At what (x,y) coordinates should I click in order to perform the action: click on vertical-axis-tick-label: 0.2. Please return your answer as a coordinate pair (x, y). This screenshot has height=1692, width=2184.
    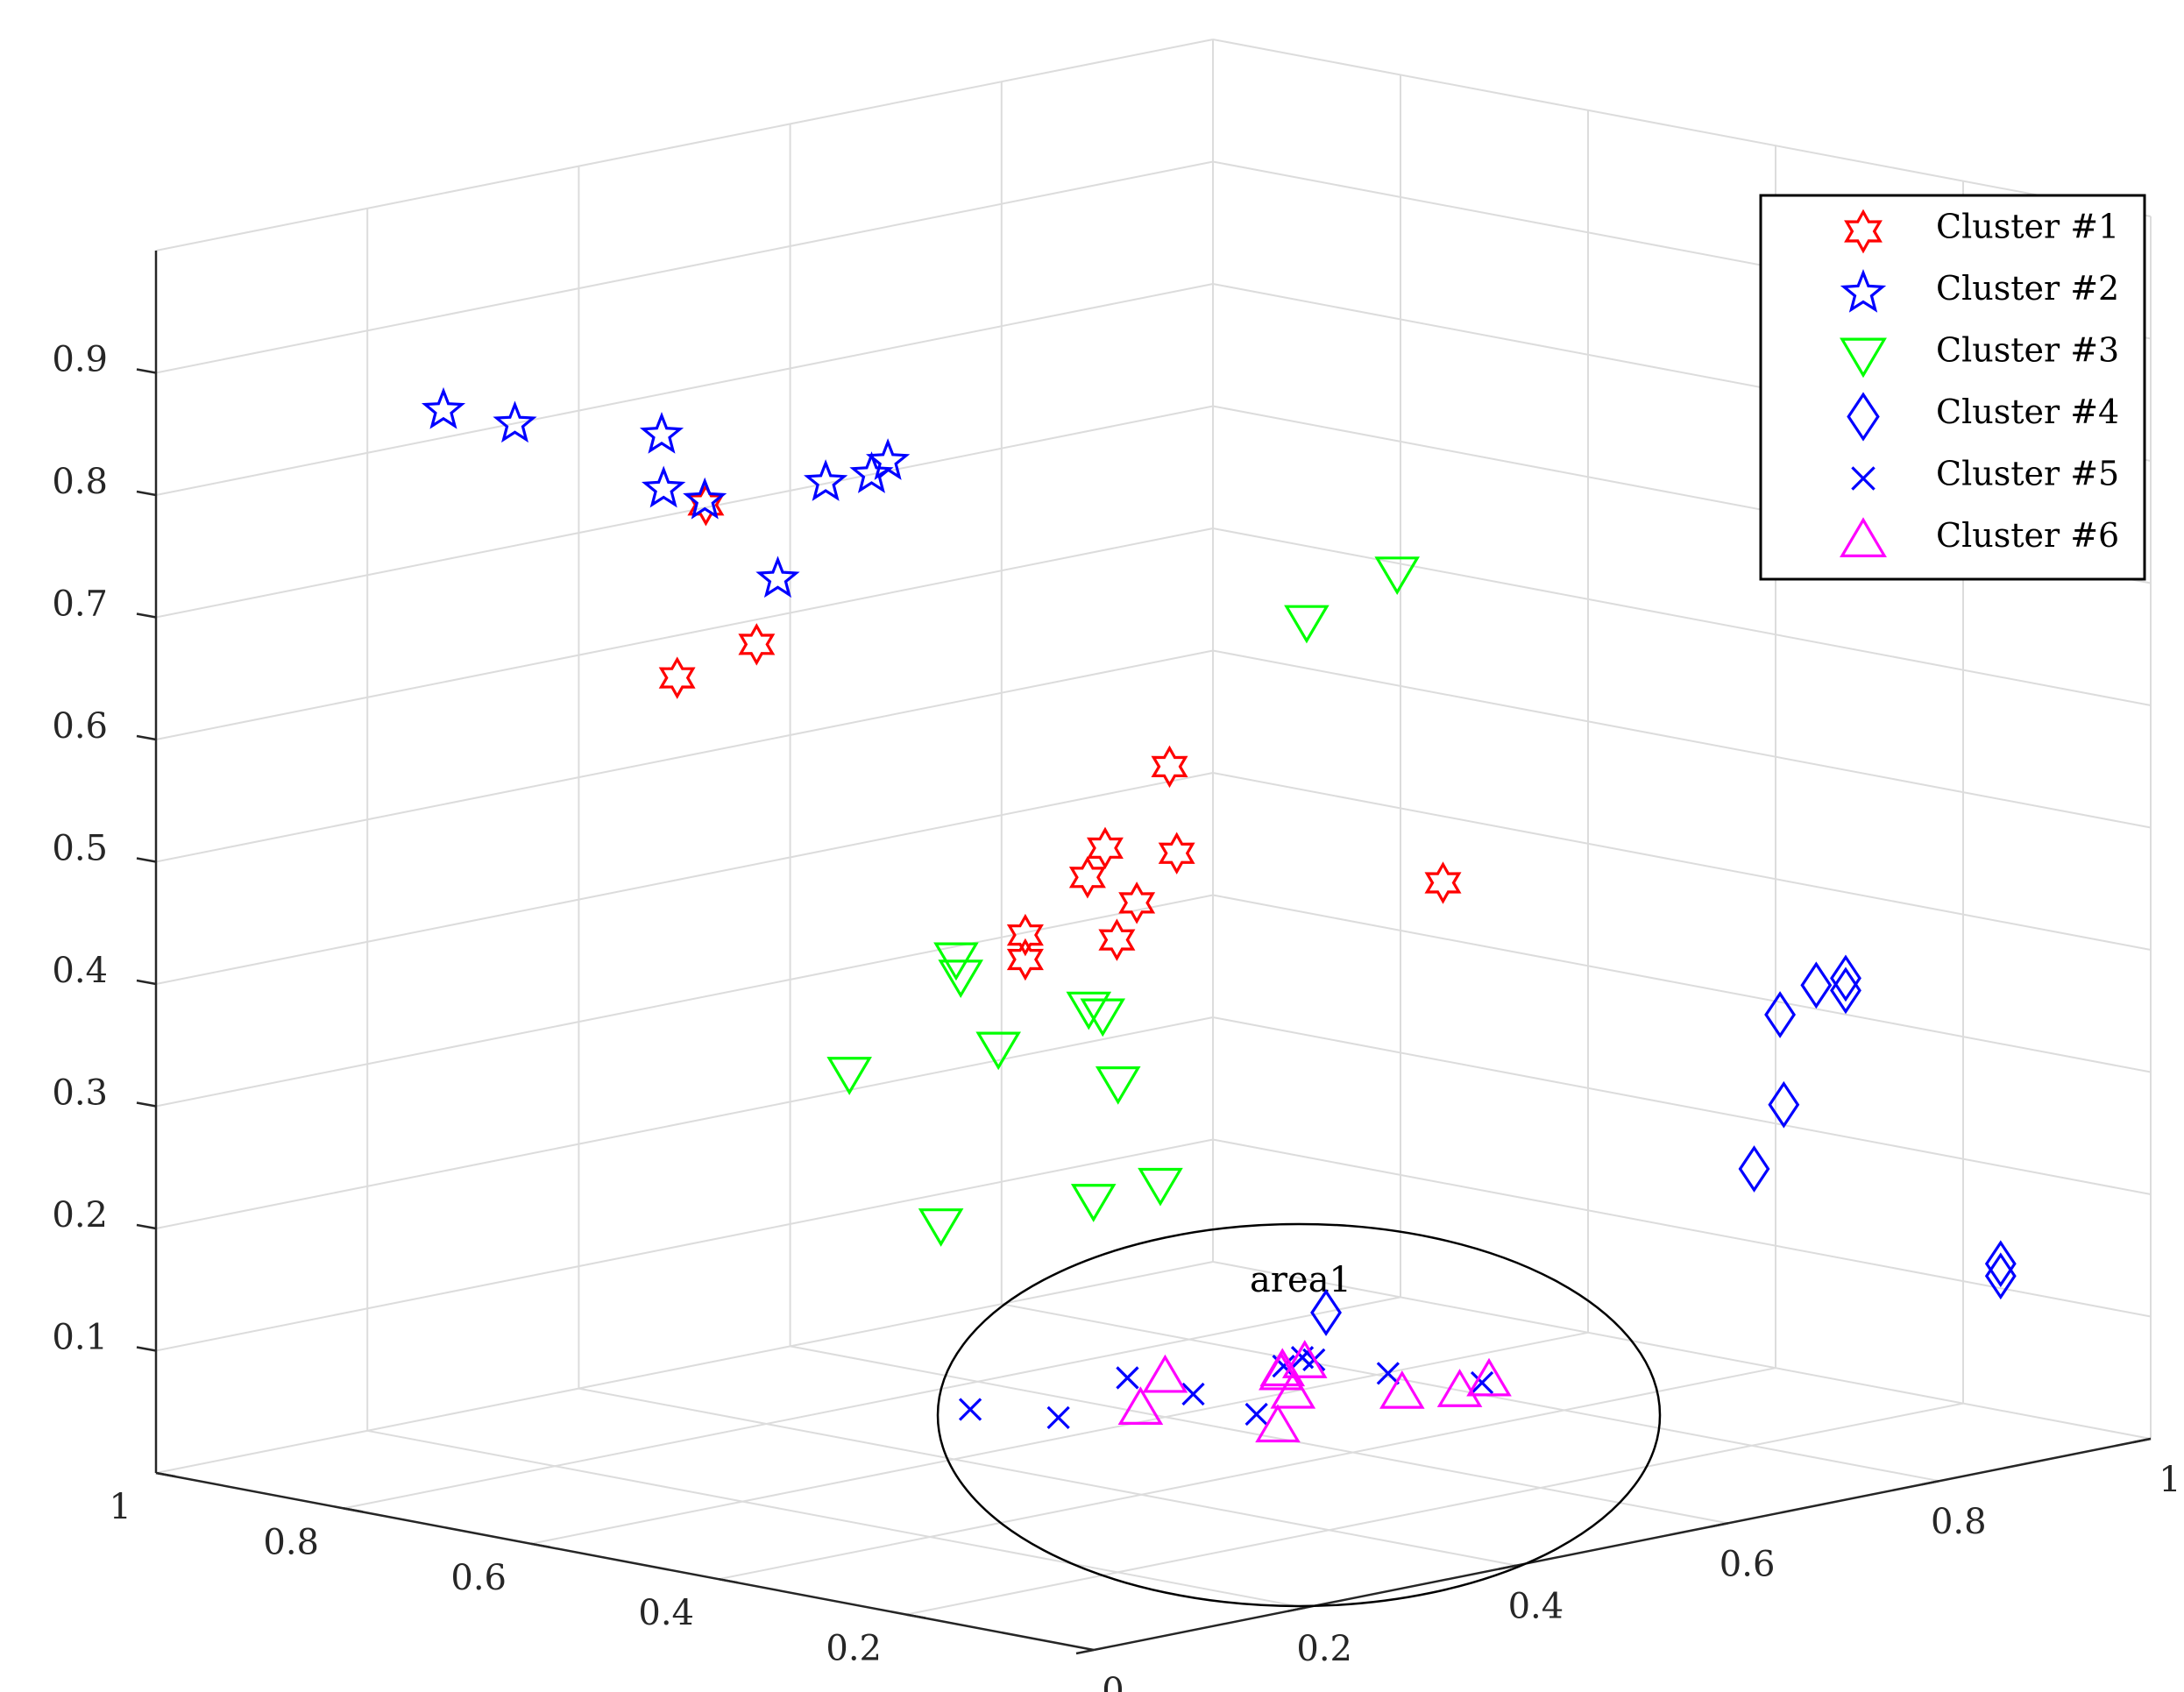
    Looking at the image, I should click on (80, 1215).